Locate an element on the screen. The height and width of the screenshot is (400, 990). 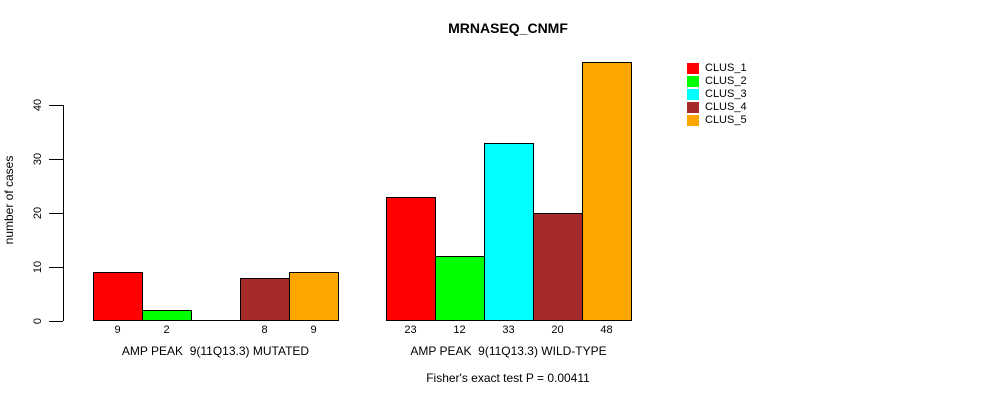
legend-item: CLUS_4 is located at coordinates (717, 107).